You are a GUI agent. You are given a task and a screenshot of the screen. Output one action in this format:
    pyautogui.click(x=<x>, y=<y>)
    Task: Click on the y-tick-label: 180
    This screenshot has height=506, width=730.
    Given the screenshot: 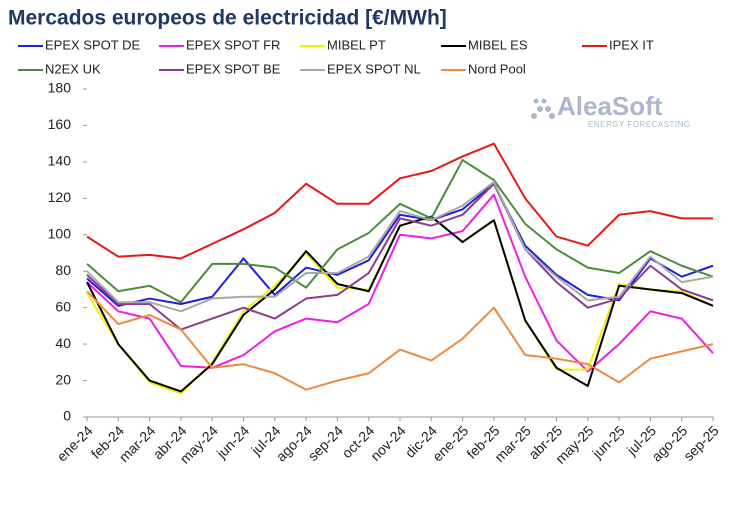 What is the action you would take?
    pyautogui.click(x=60, y=88)
    